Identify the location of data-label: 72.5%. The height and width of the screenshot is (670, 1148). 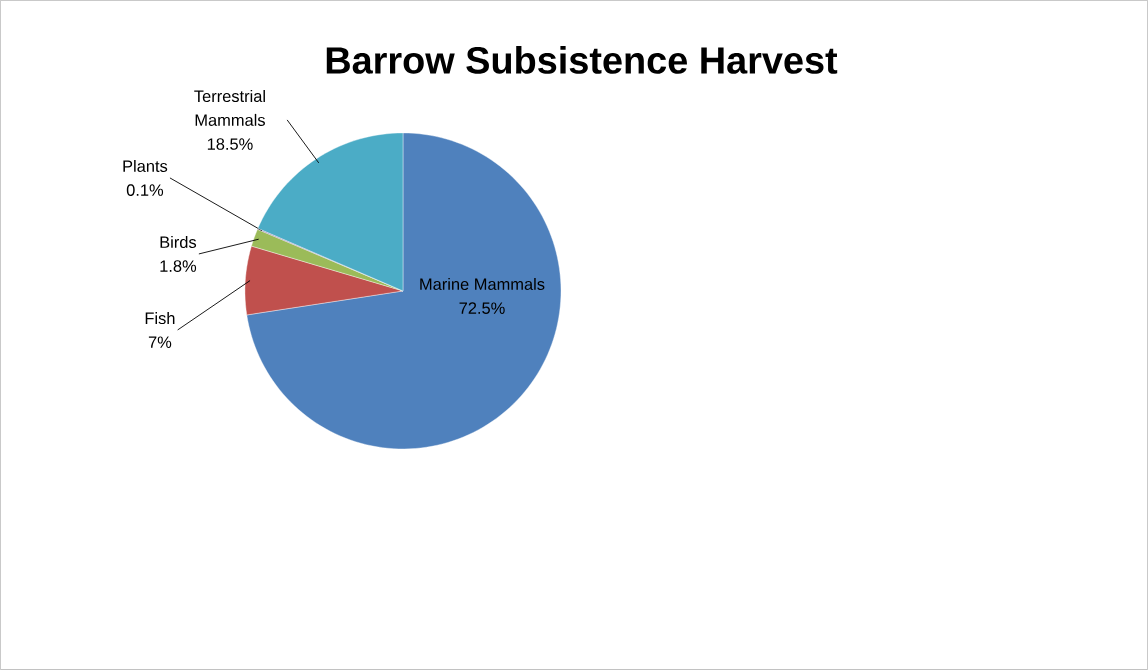
(482, 308).